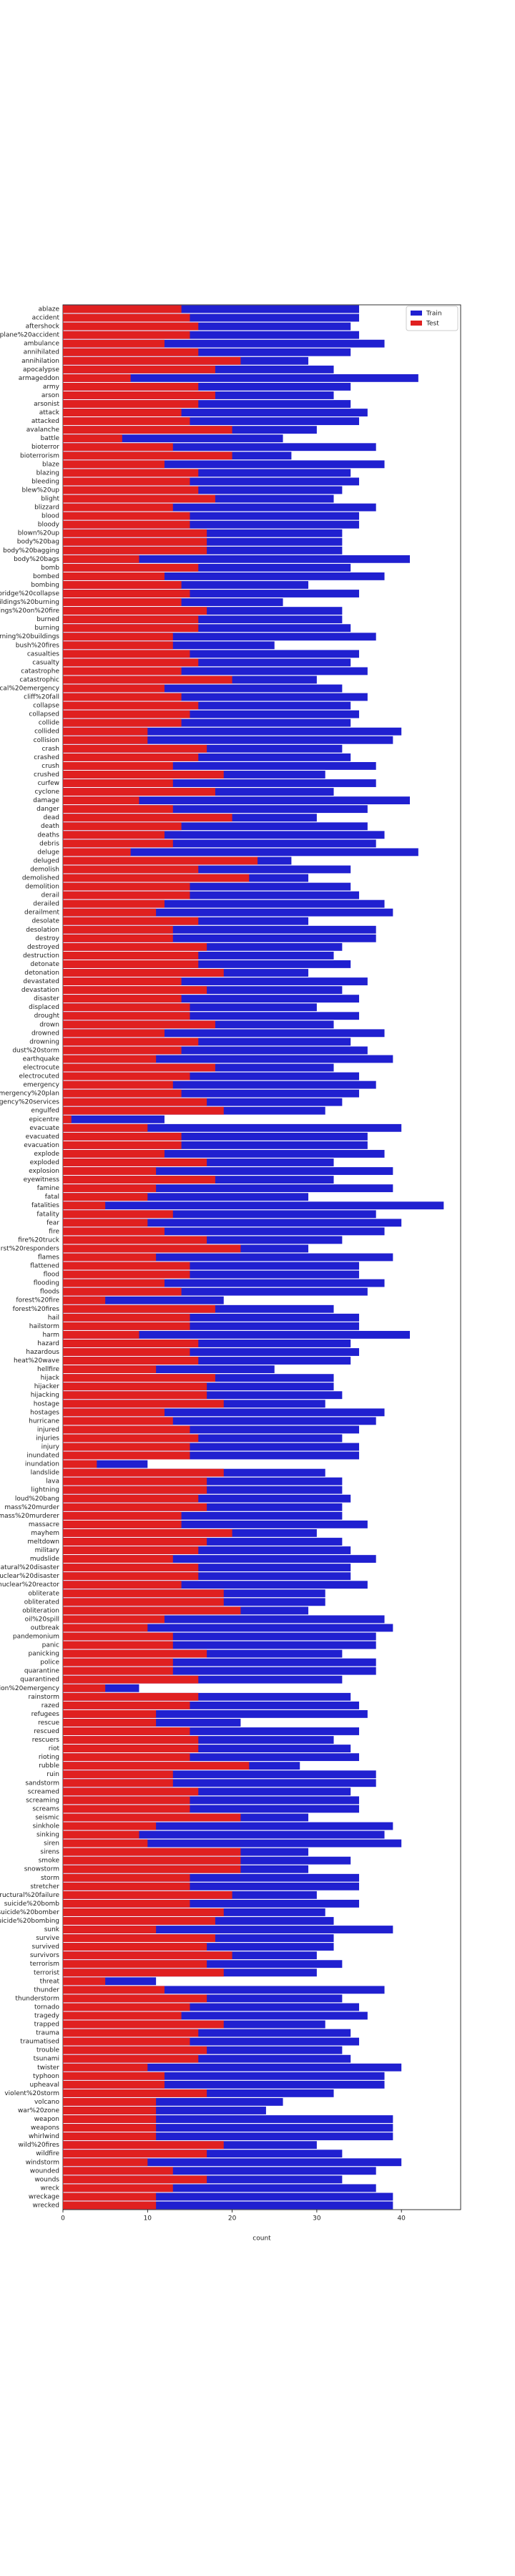 This screenshot has width=515, height=2576. Describe the element at coordinates (46, 404) in the screenshot. I see `y-tick-label: arsonist` at that location.